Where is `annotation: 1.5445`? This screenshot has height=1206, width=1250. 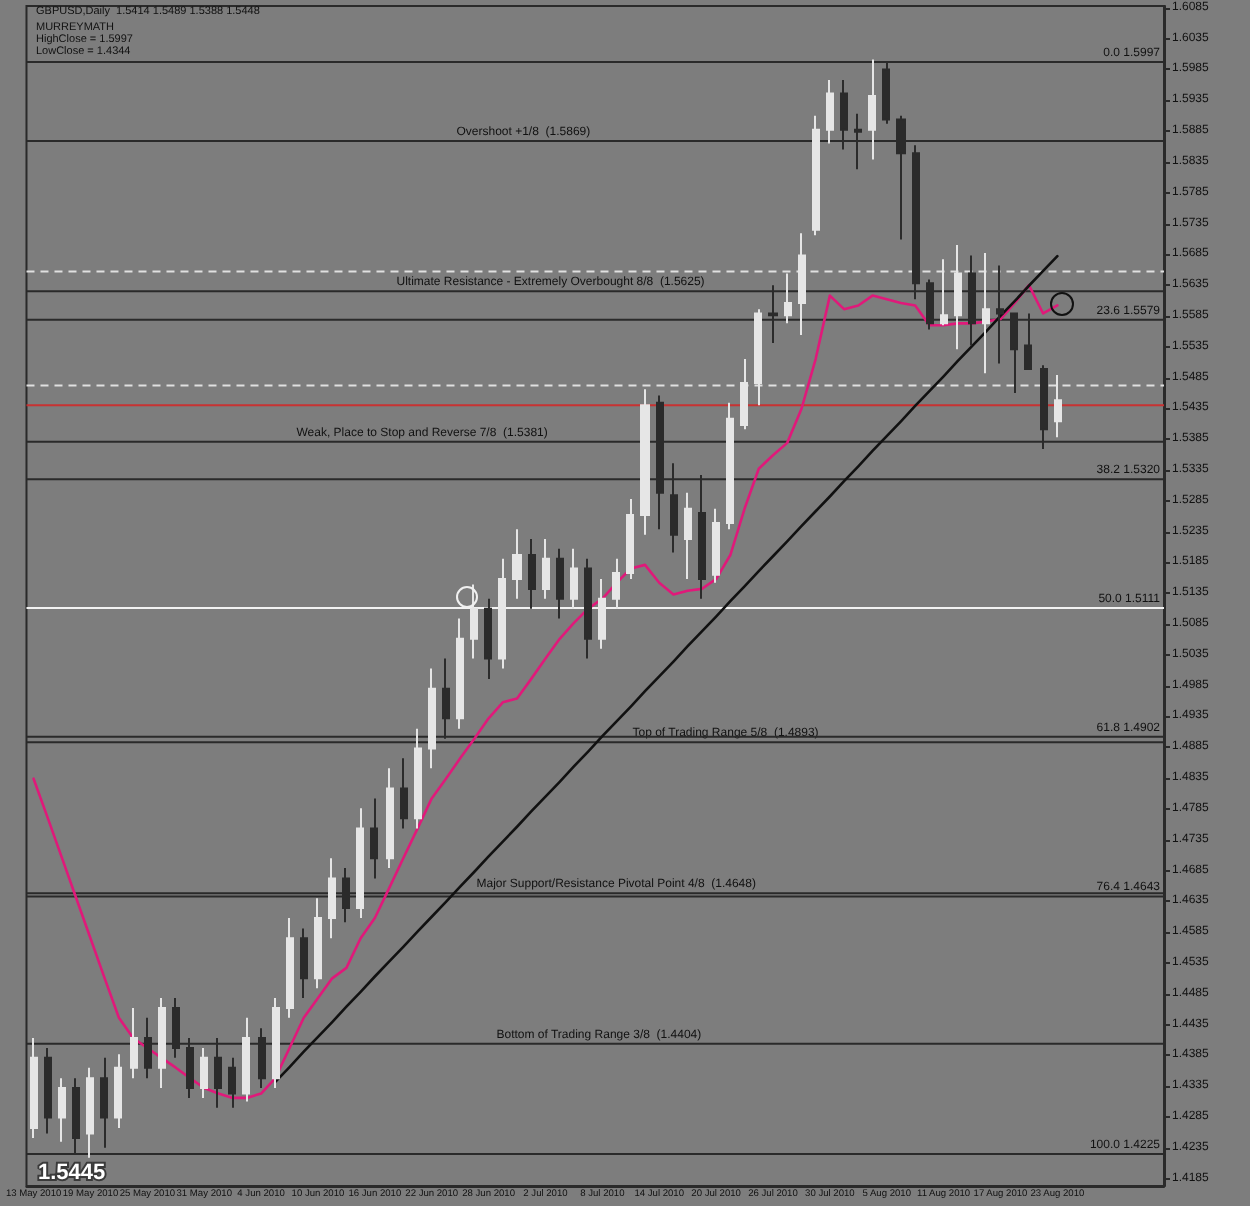 annotation: 1.5445 is located at coordinates (72, 1173).